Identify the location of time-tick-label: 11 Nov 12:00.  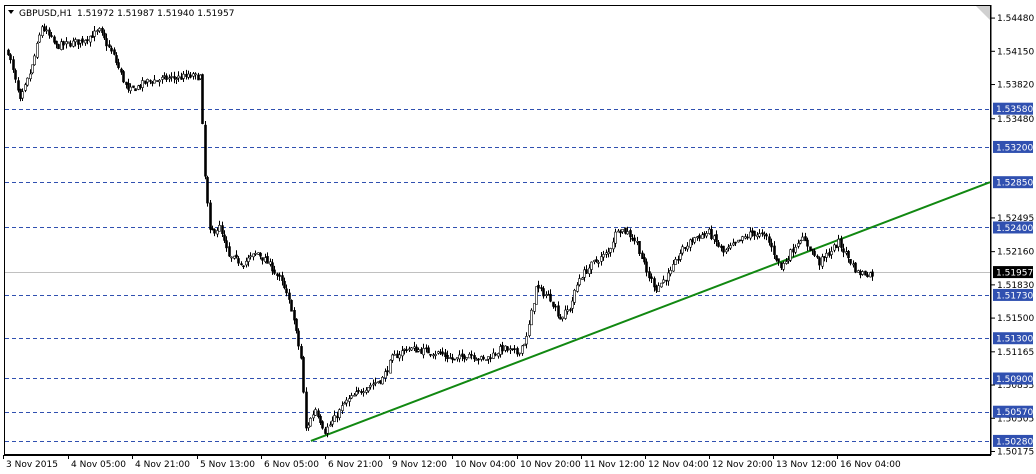
(614, 465).